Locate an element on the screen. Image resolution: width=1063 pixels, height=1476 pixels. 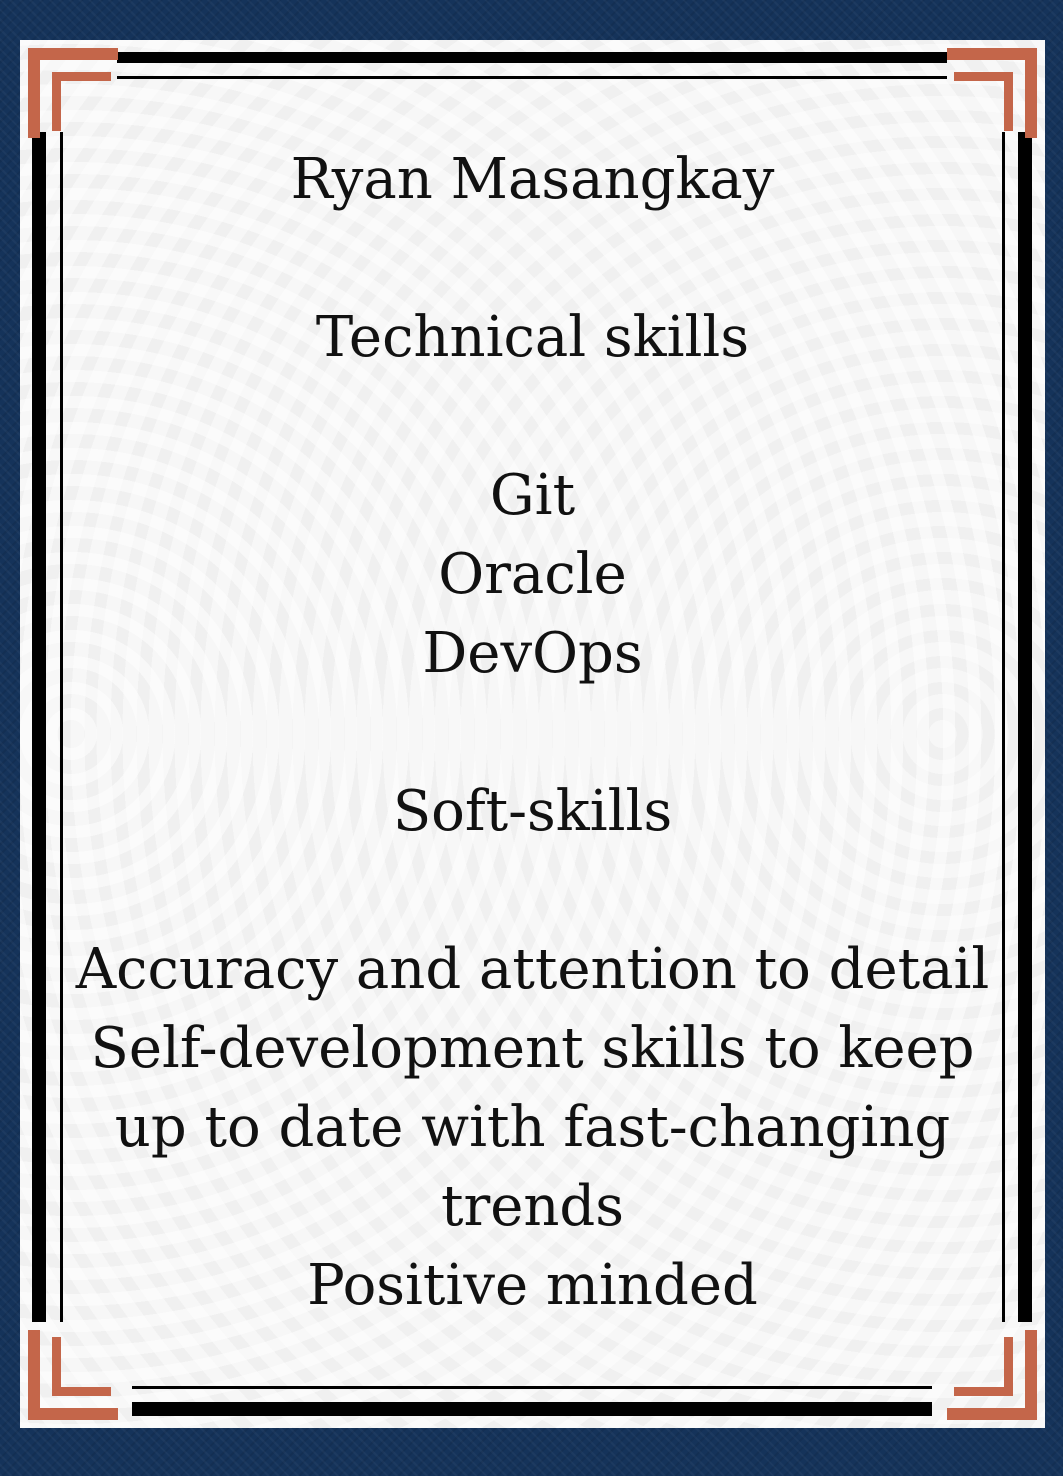
technical-skill-item: DevOps is located at coordinates (532, 653).